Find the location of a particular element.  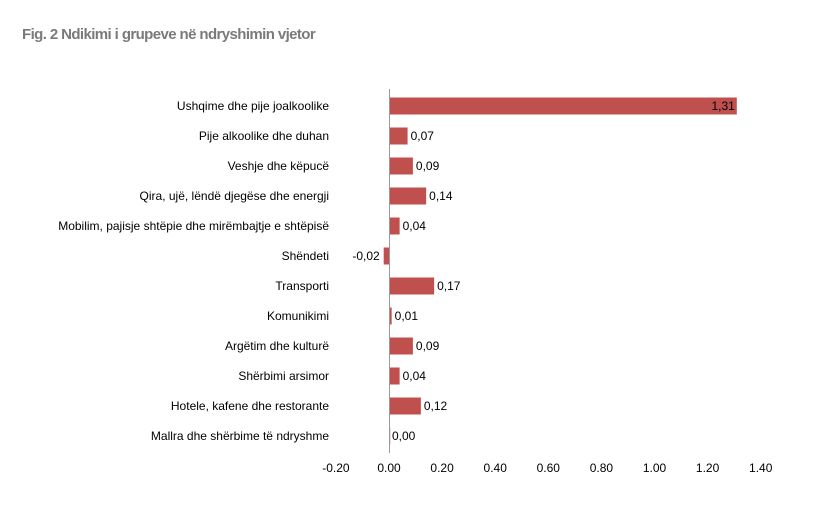

category-label-3: Qira, ujë, lëndë djegëse dhe energji is located at coordinates (234, 196).